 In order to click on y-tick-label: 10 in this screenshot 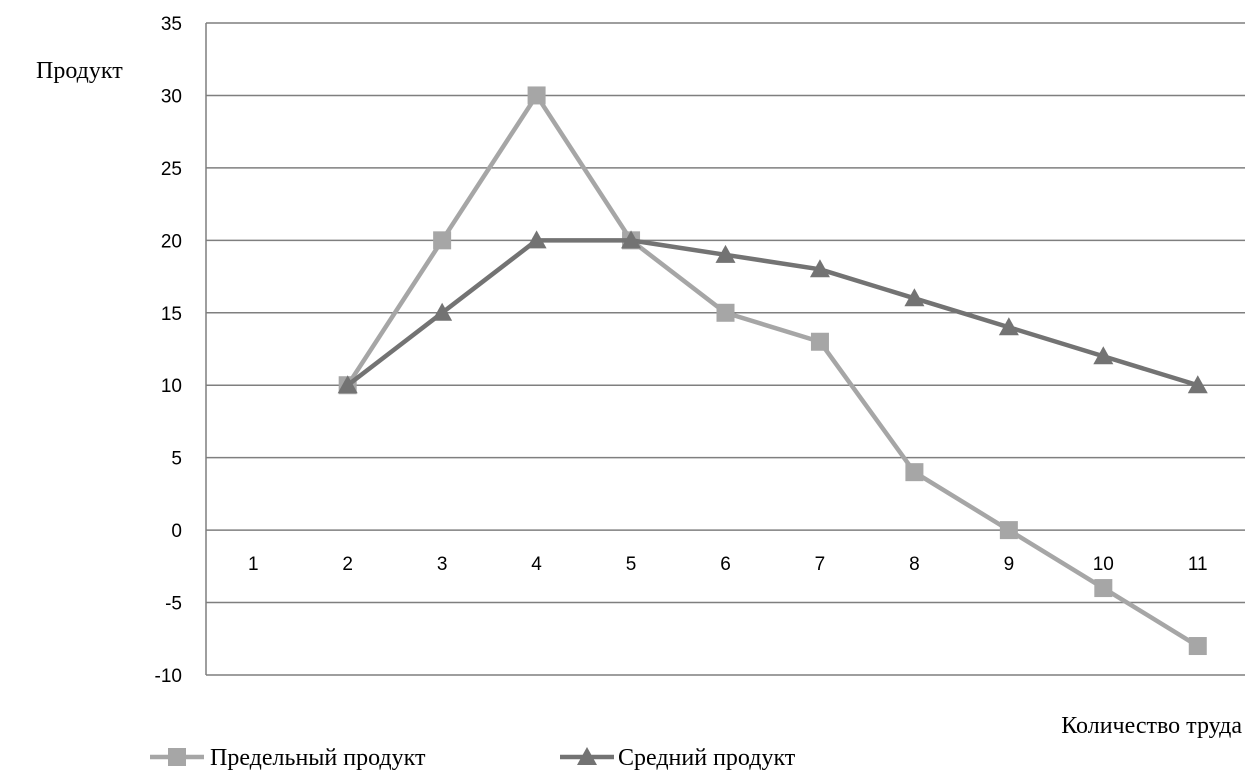, I will do `click(171, 386)`.